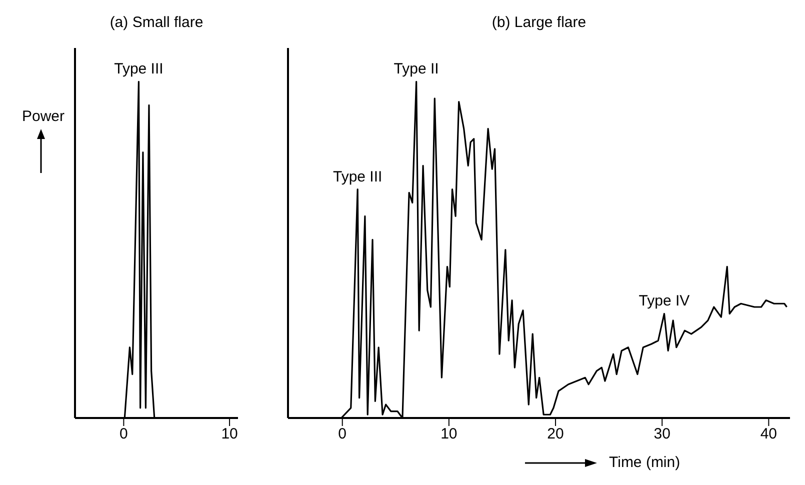  What do you see at coordinates (662, 434) in the screenshot?
I see `x-tick-label: 30` at bounding box center [662, 434].